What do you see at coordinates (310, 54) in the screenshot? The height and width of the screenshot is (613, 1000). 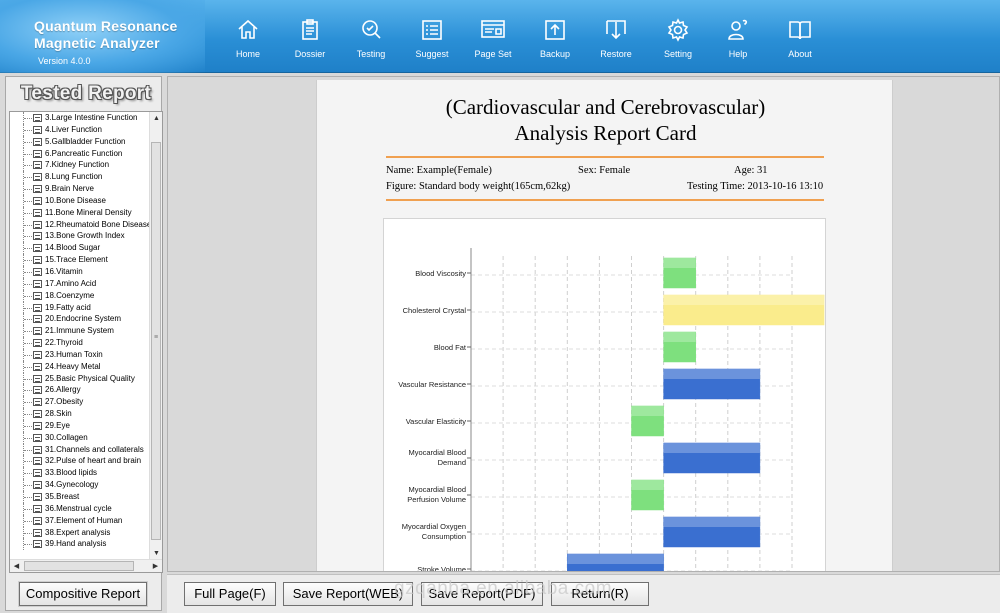 I see `nav-dossier-label: Dossier` at bounding box center [310, 54].